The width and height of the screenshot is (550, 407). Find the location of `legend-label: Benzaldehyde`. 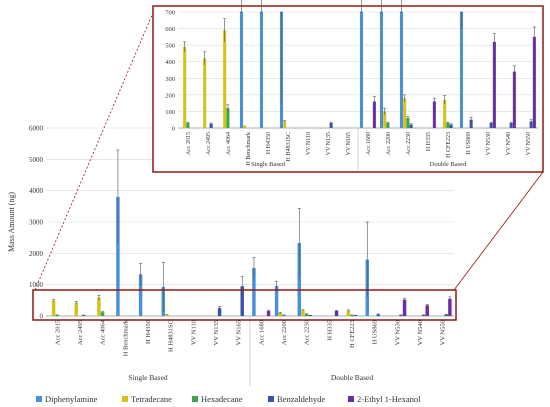

legend-label: Benzaldehyde is located at coordinates (301, 399).